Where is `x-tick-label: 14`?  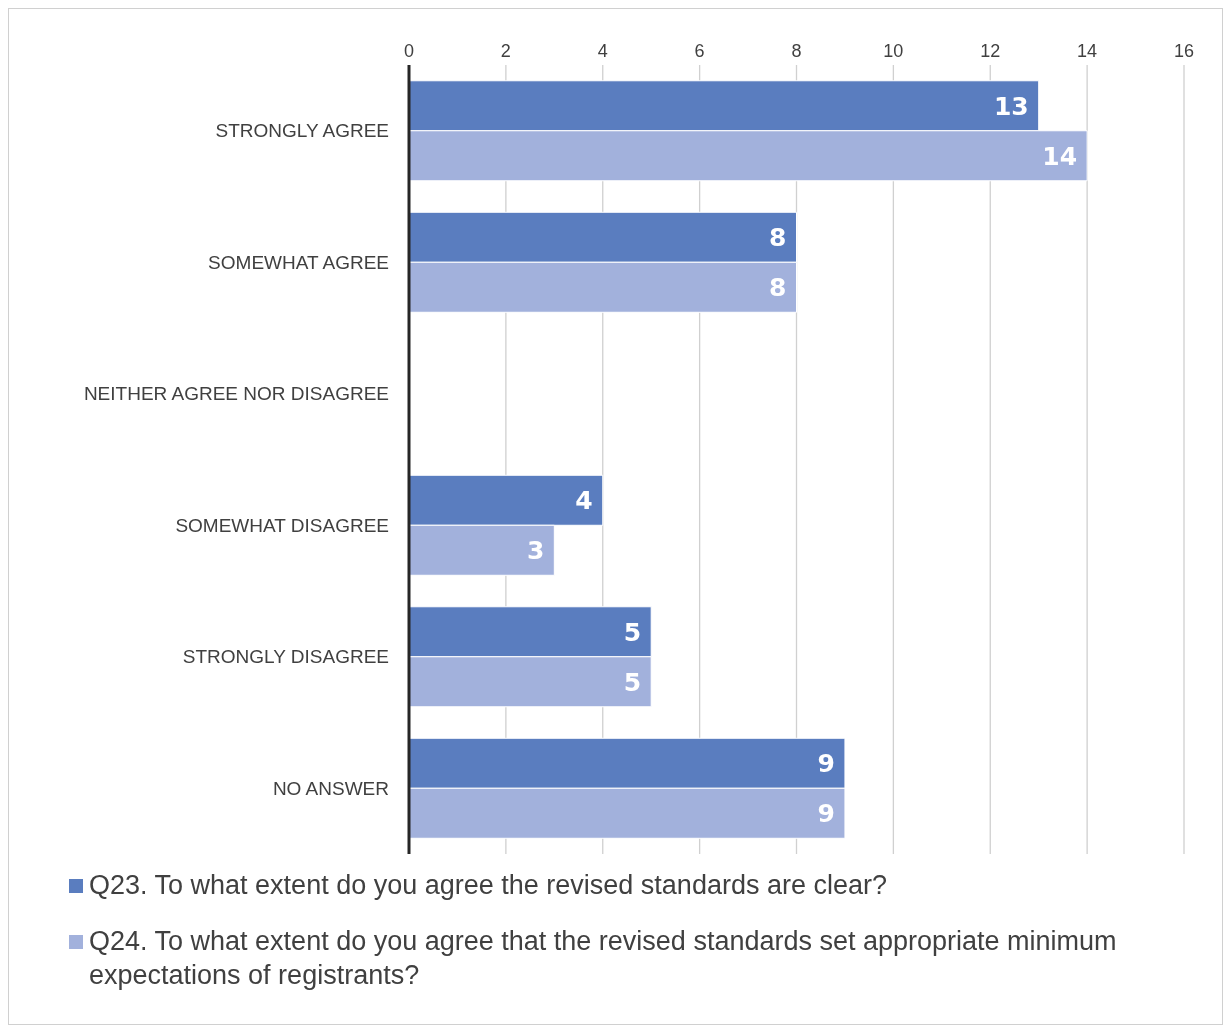
x-tick-label: 14 is located at coordinates (1087, 51).